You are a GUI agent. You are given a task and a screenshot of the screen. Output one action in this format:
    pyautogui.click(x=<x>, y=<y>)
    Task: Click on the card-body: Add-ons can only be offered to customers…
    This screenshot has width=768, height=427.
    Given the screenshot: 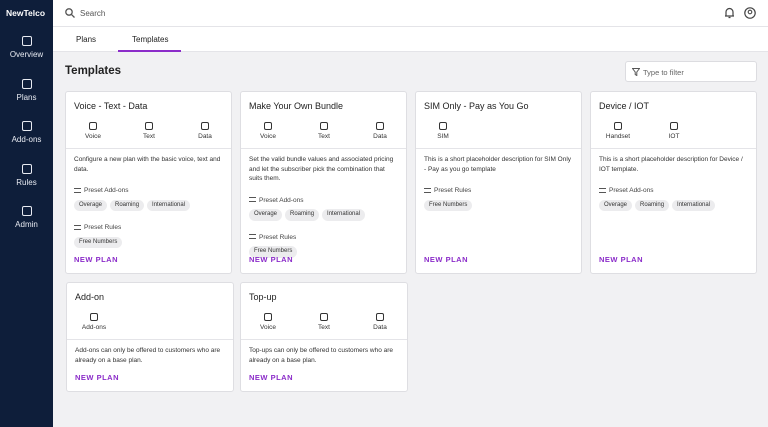 What is the action you would take?
    pyautogui.click(x=150, y=355)
    